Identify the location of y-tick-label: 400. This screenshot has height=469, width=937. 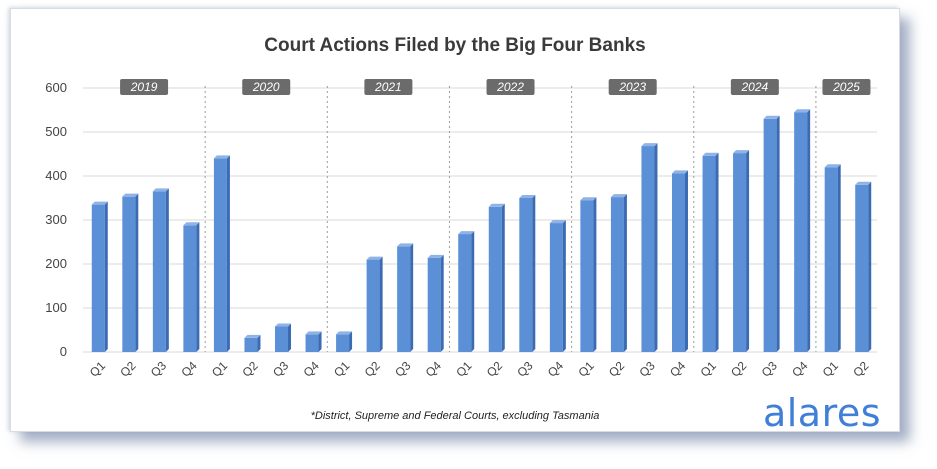
(56, 175).